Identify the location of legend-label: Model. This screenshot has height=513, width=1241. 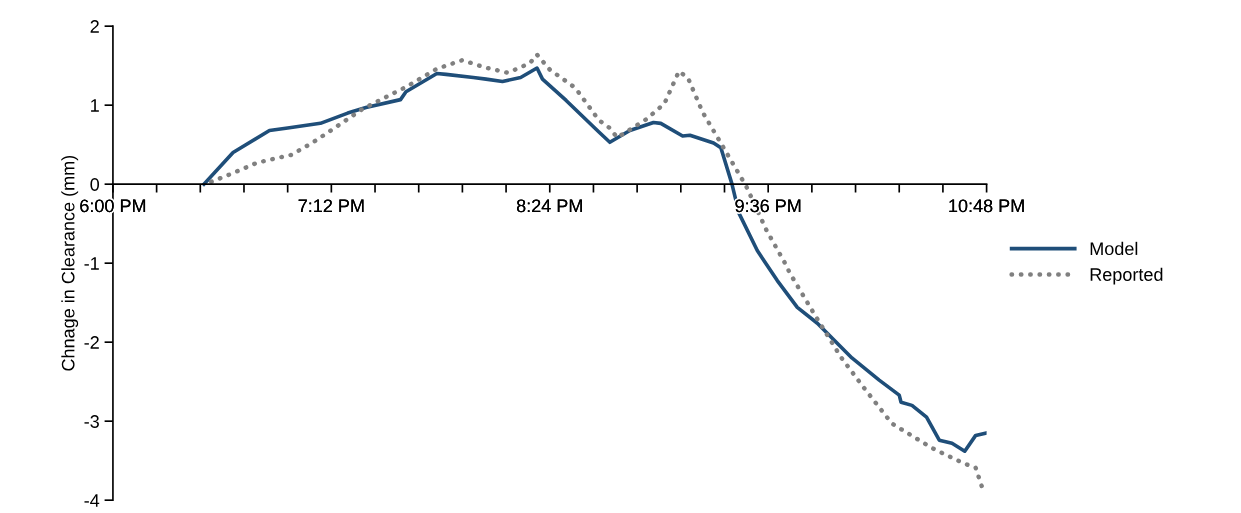
(1114, 248).